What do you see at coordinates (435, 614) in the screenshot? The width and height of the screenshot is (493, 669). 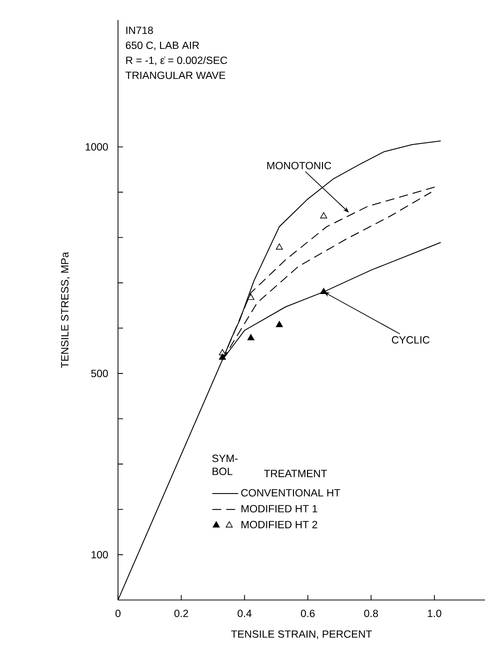 I see `x-tick-label: 1.0` at bounding box center [435, 614].